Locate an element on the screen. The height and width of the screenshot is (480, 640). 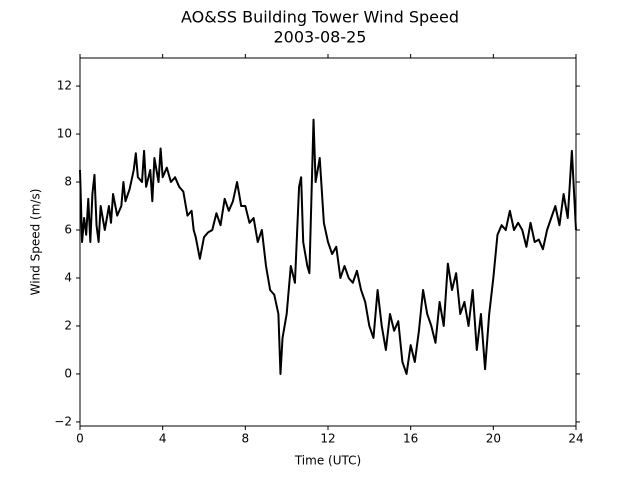
x-tick-label: 8 is located at coordinates (246, 439).